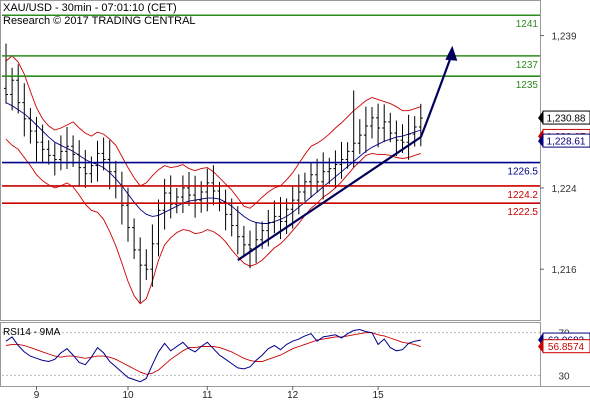  I want to click on level-label-1226.5: 1226.5, so click(522, 172).